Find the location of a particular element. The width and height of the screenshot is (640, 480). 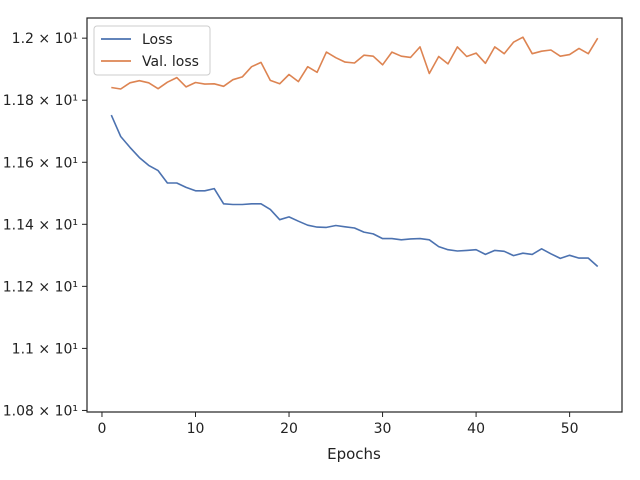

y-tick-label: 1.08 × 10¹ is located at coordinates (40, 411).